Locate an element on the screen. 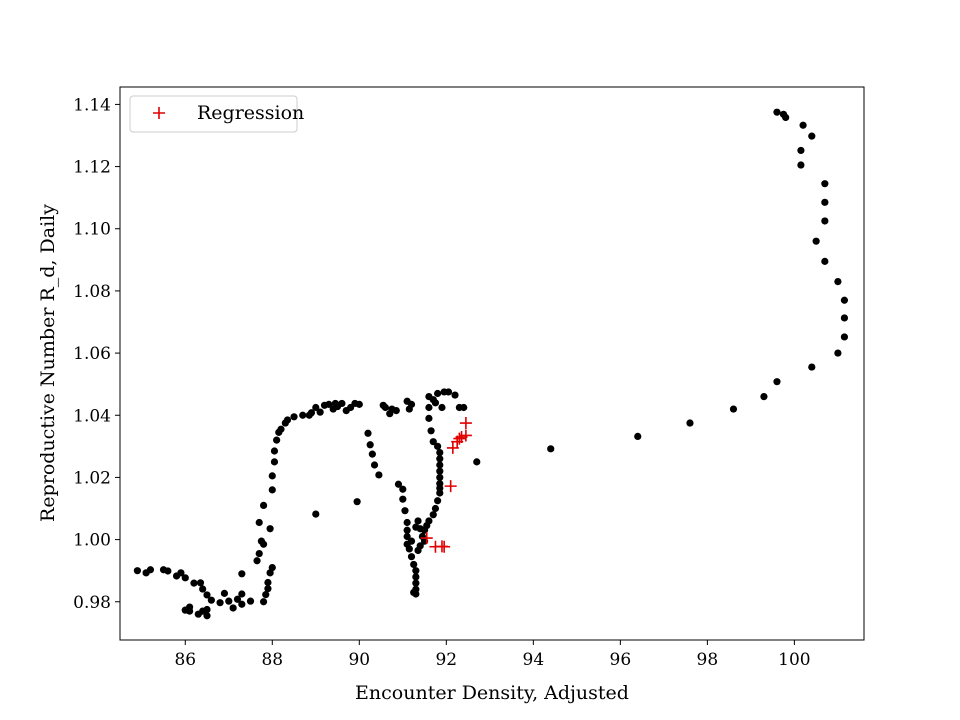  legend-regression-label: Regression is located at coordinates (250, 113).